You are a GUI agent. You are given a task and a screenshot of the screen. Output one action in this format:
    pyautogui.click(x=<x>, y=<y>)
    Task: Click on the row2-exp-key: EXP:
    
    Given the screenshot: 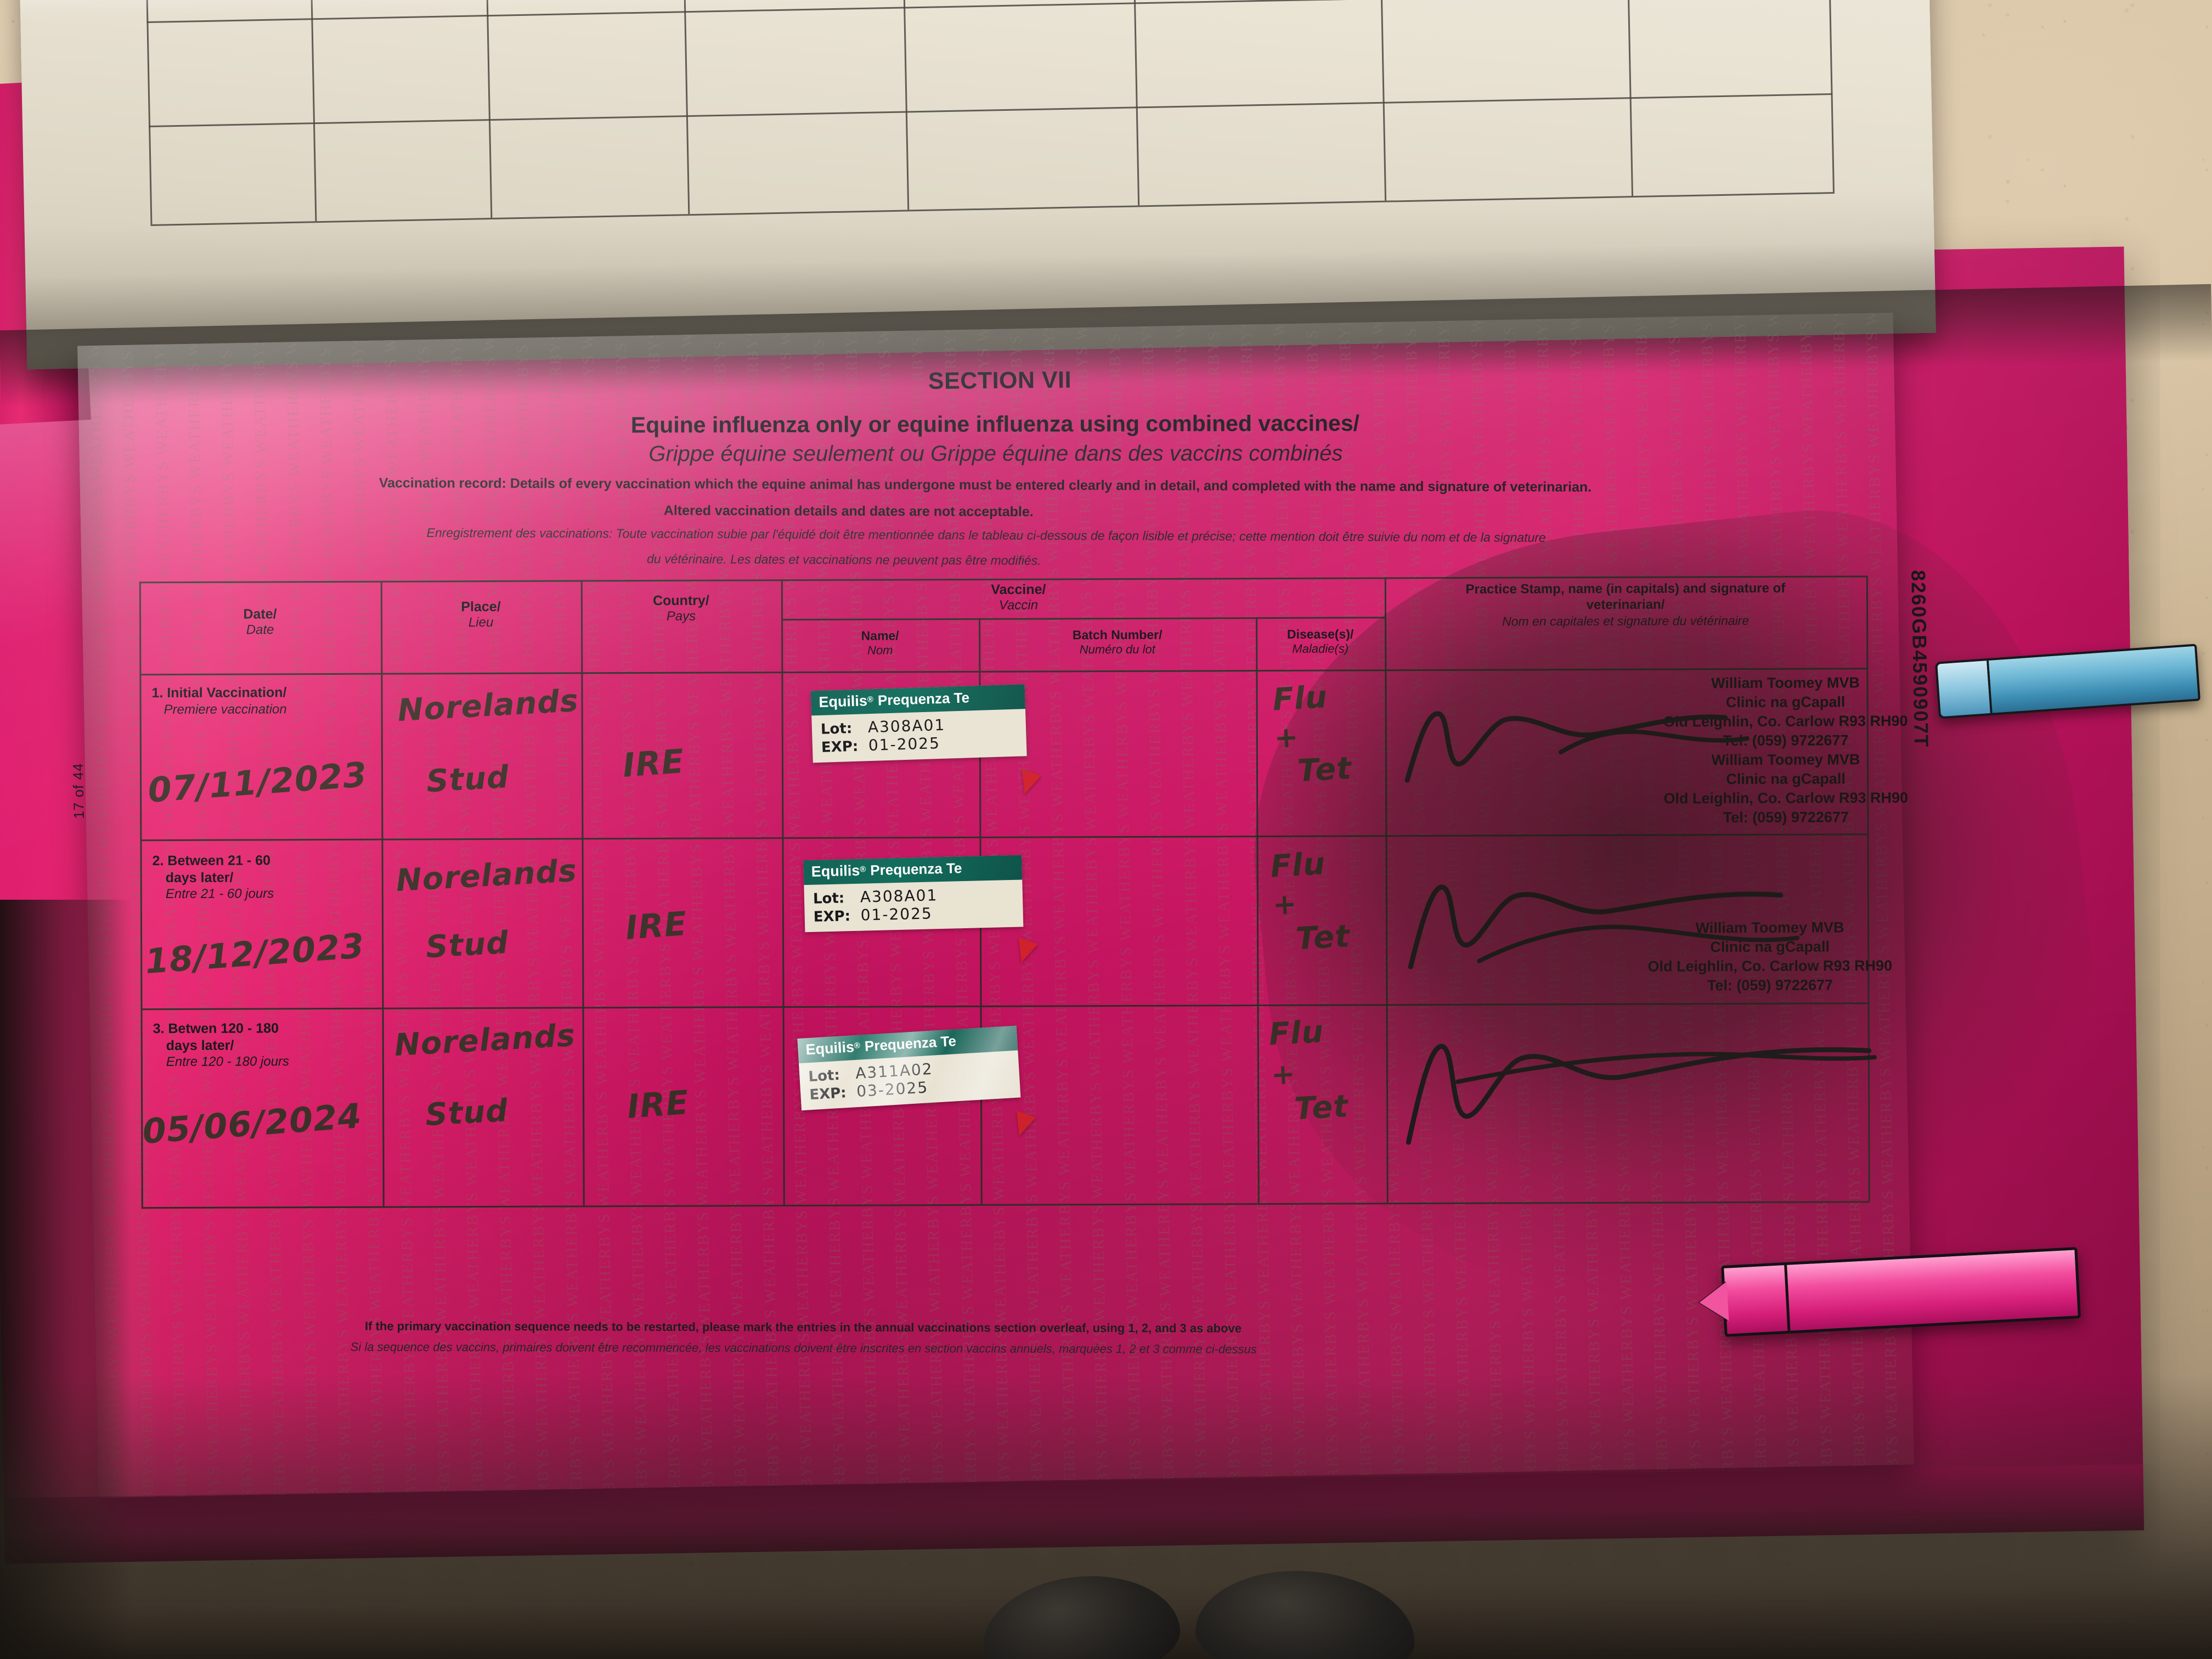 What is the action you would take?
    pyautogui.click(x=832, y=917)
    